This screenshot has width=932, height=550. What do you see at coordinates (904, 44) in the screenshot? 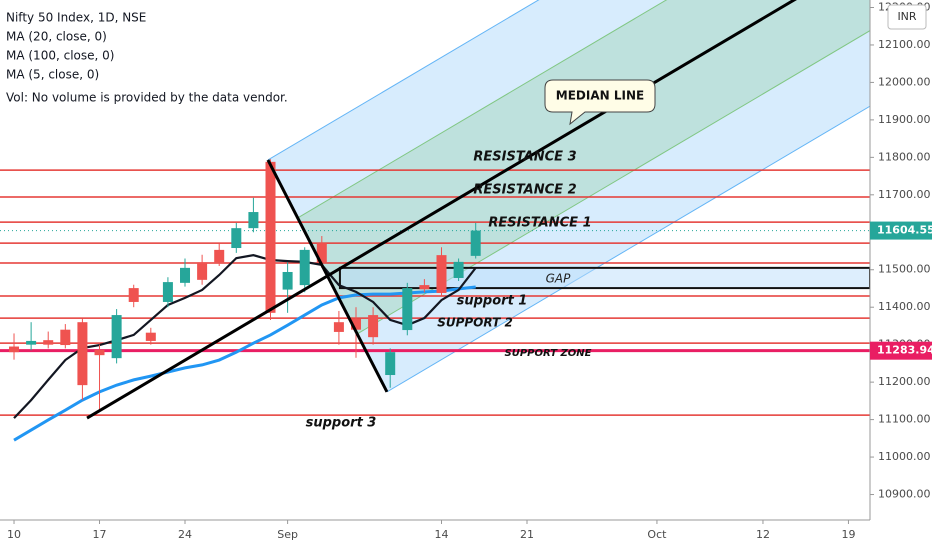
I see `y-tick-label: 12100.00` at bounding box center [904, 44].